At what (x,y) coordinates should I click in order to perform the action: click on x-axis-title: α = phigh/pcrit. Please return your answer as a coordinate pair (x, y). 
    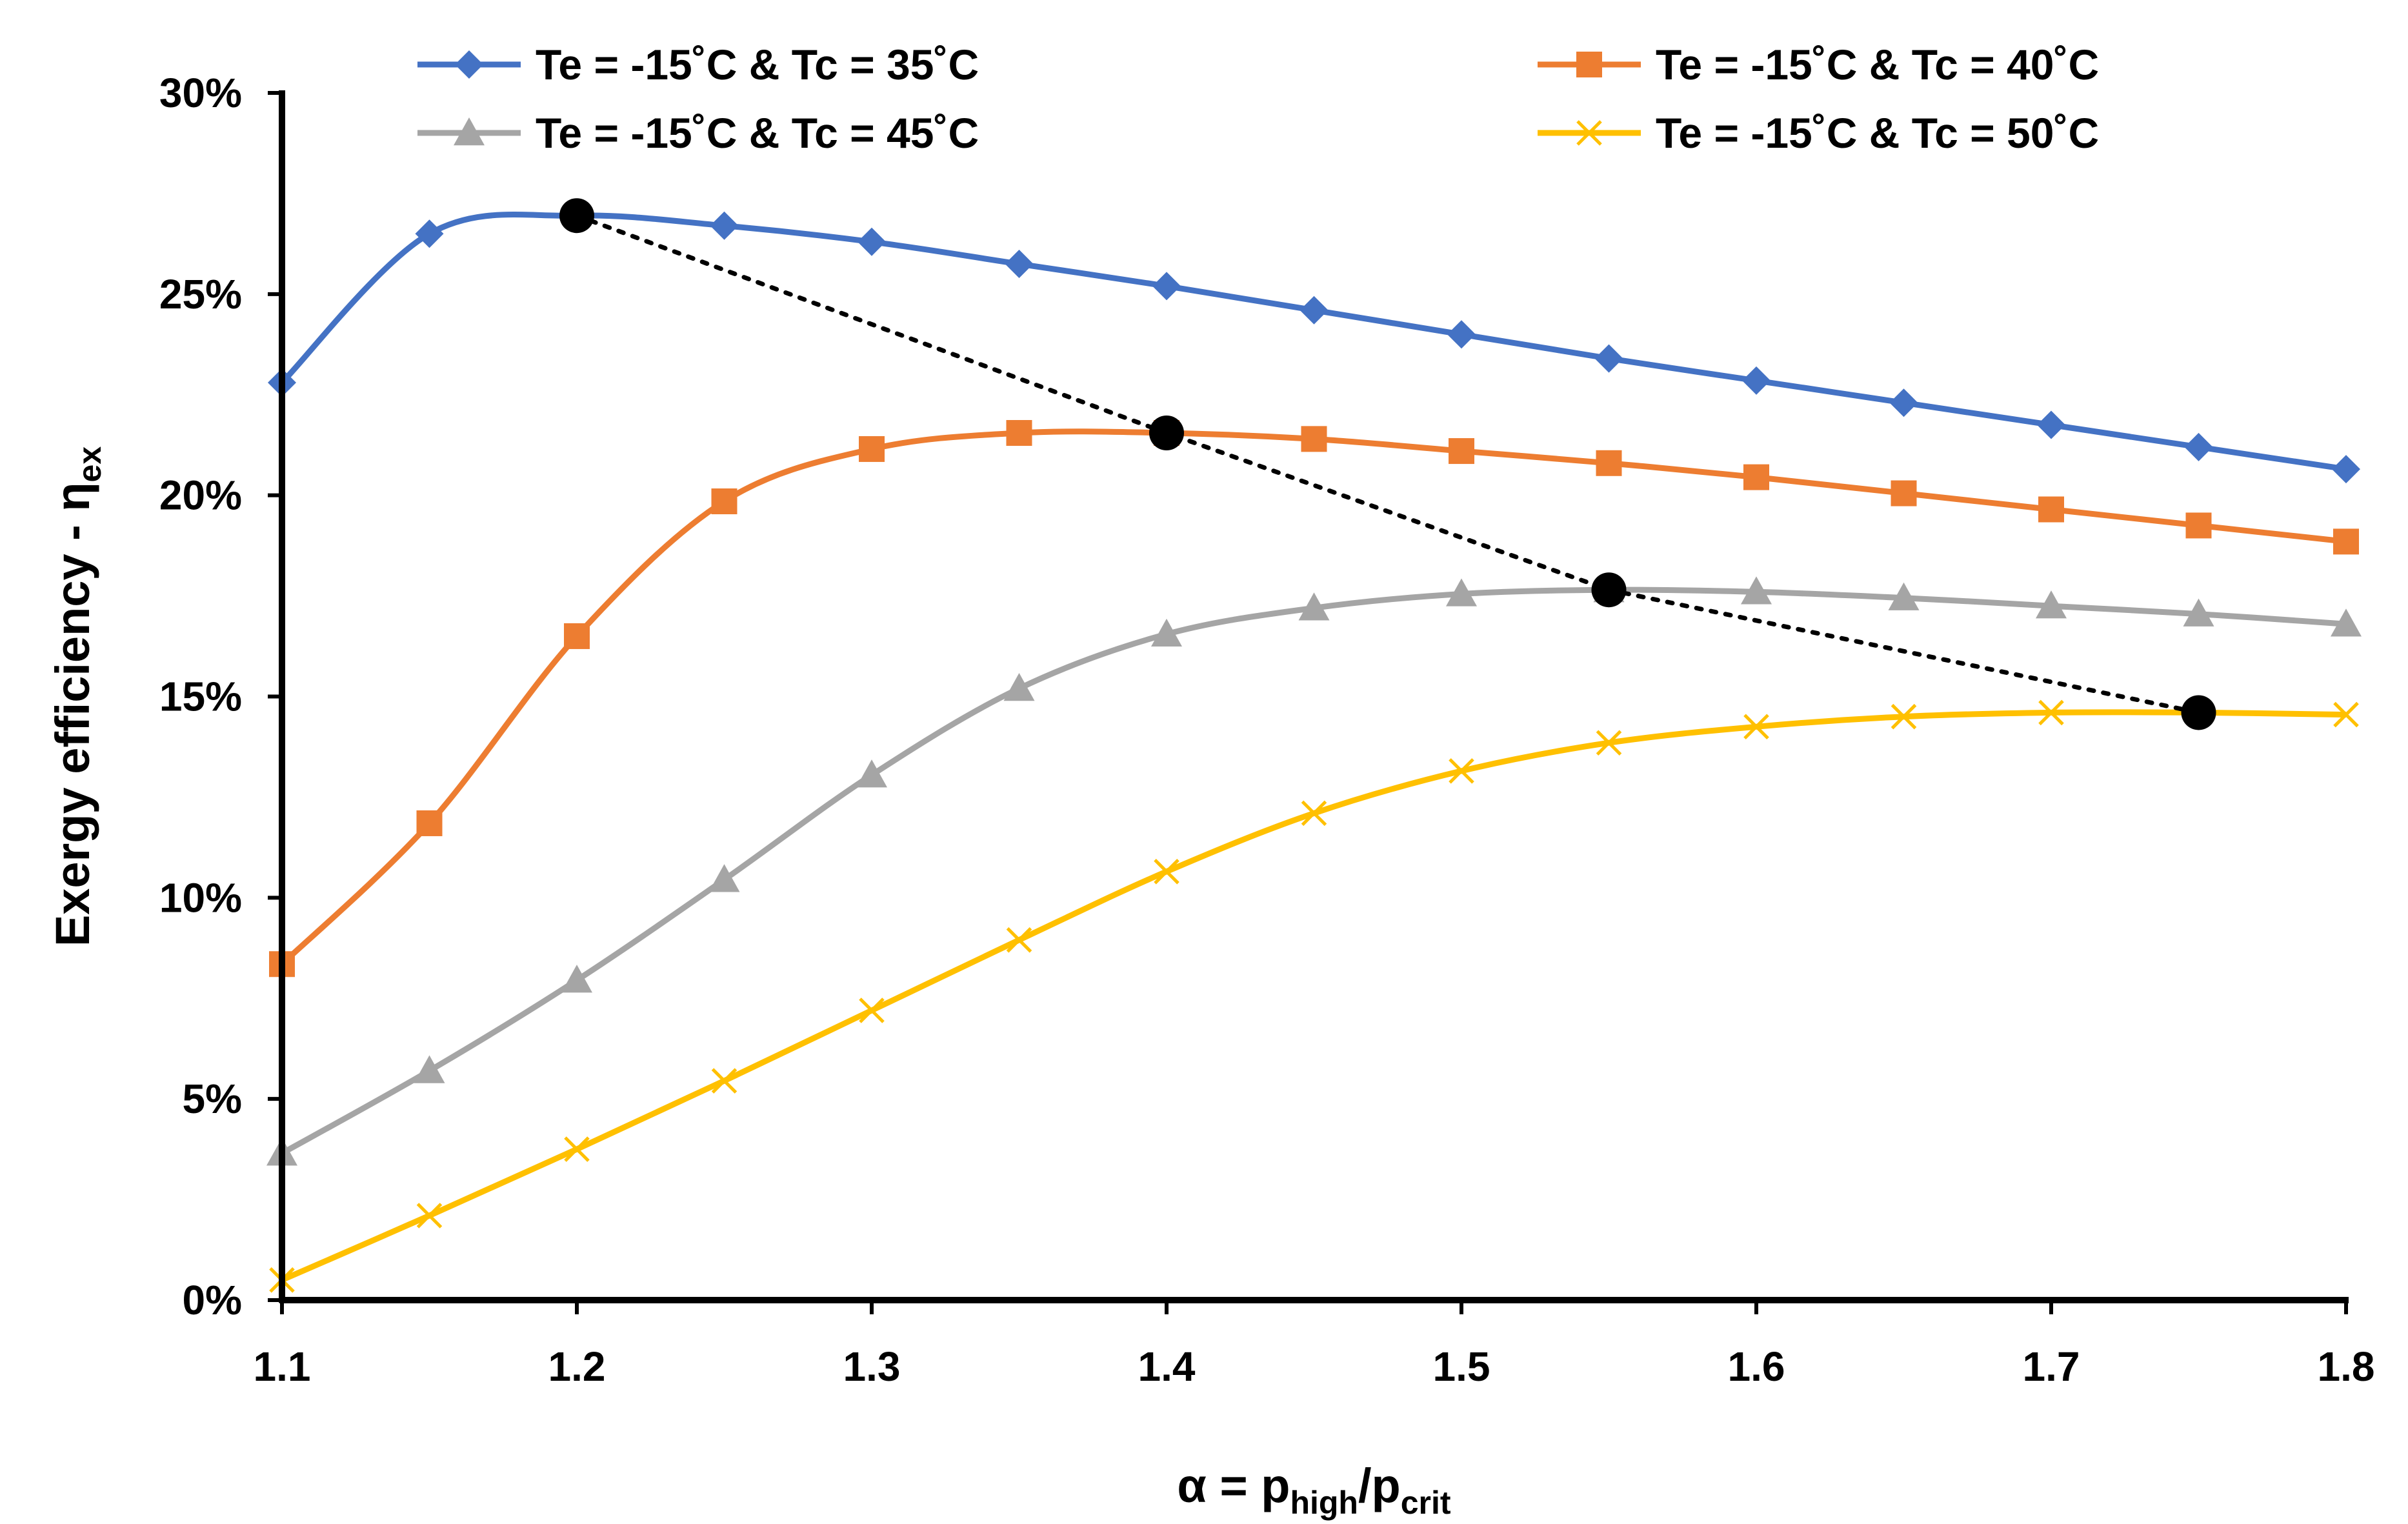
    Looking at the image, I should click on (1313, 1490).